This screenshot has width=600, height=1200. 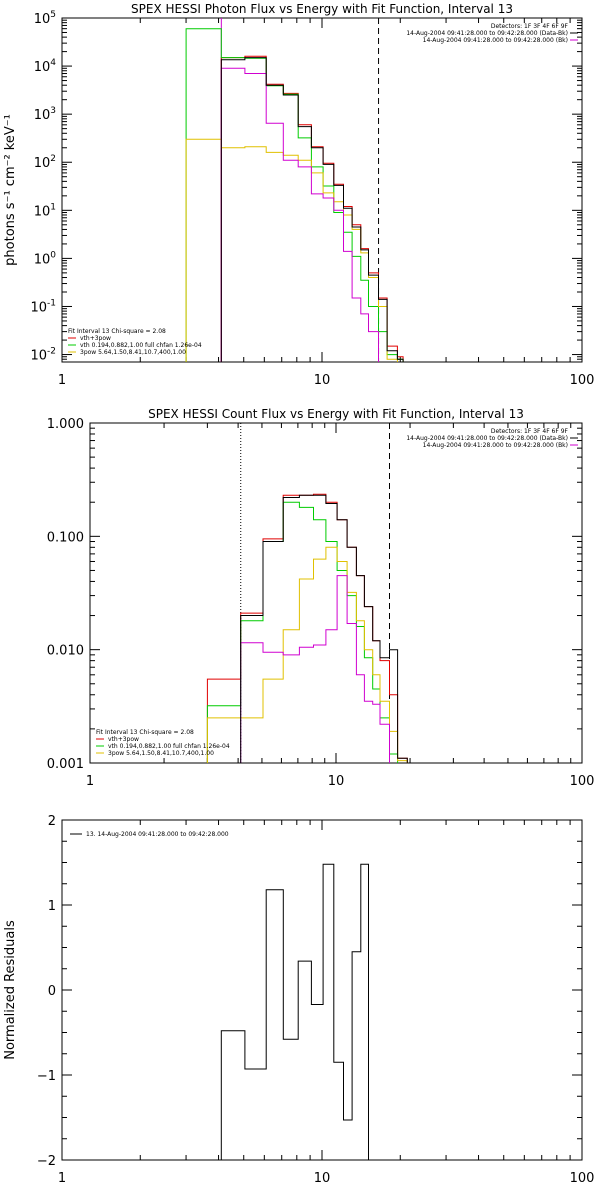 I want to click on y-tick-label: 10¹, so click(x=45, y=210).